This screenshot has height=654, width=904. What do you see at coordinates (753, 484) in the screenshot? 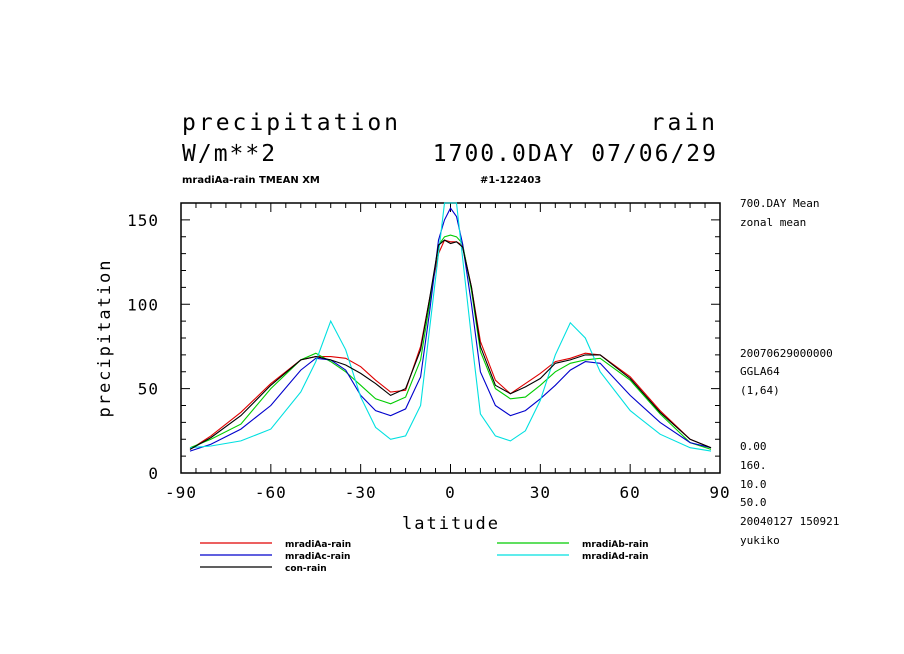
I see `side-info-interval: 10.0` at bounding box center [753, 484].